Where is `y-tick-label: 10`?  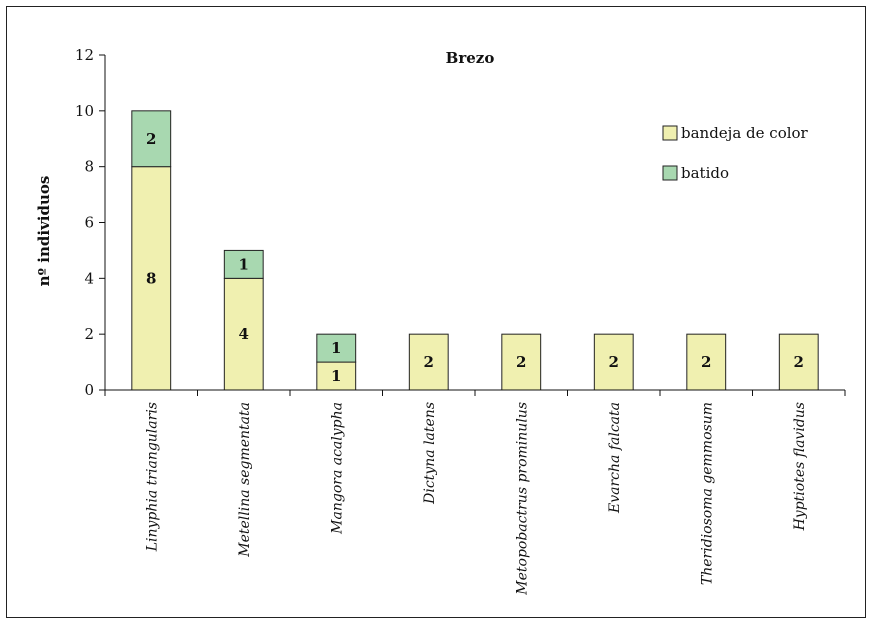 y-tick-label: 10 is located at coordinates (84, 111).